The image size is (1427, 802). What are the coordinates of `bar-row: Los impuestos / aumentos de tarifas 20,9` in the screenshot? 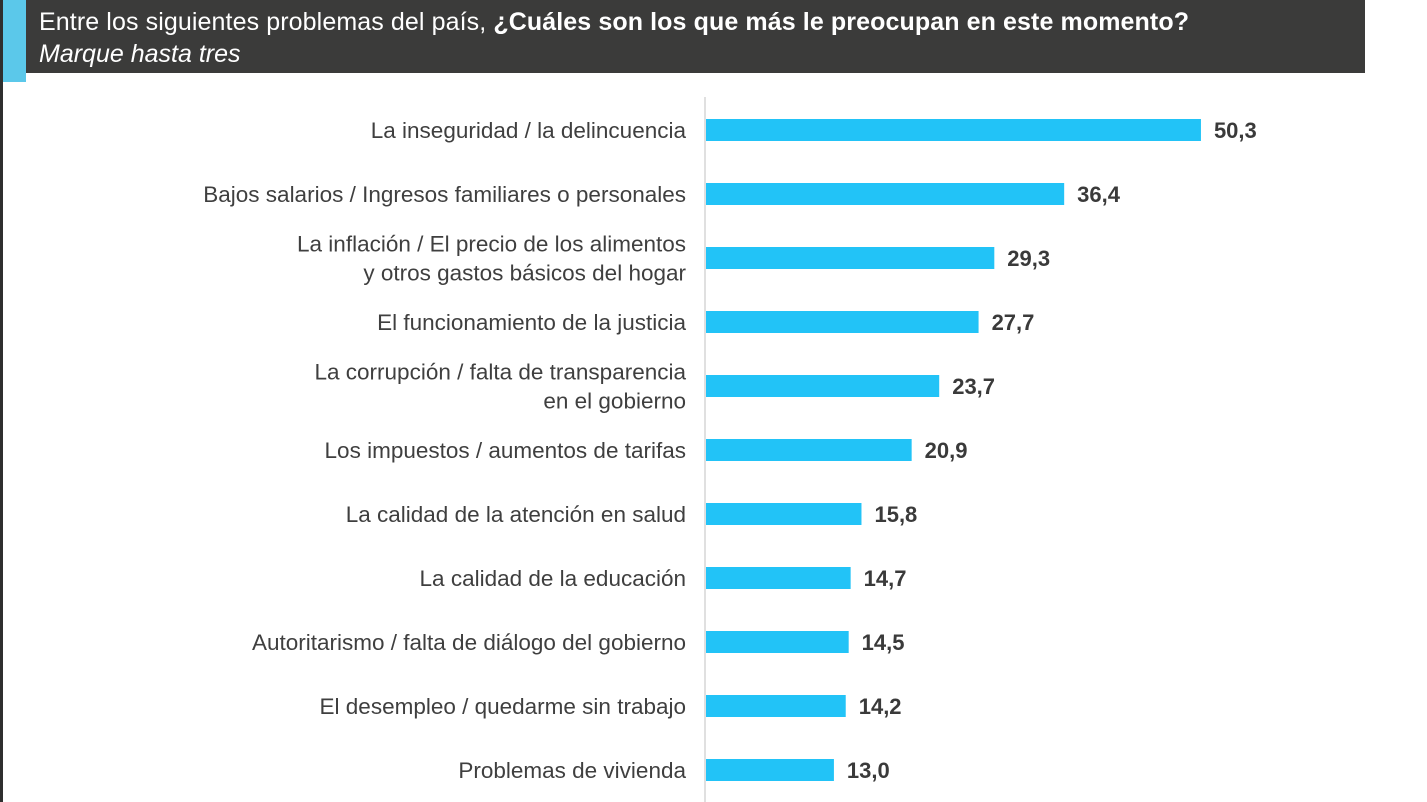 It's located at (646, 450).